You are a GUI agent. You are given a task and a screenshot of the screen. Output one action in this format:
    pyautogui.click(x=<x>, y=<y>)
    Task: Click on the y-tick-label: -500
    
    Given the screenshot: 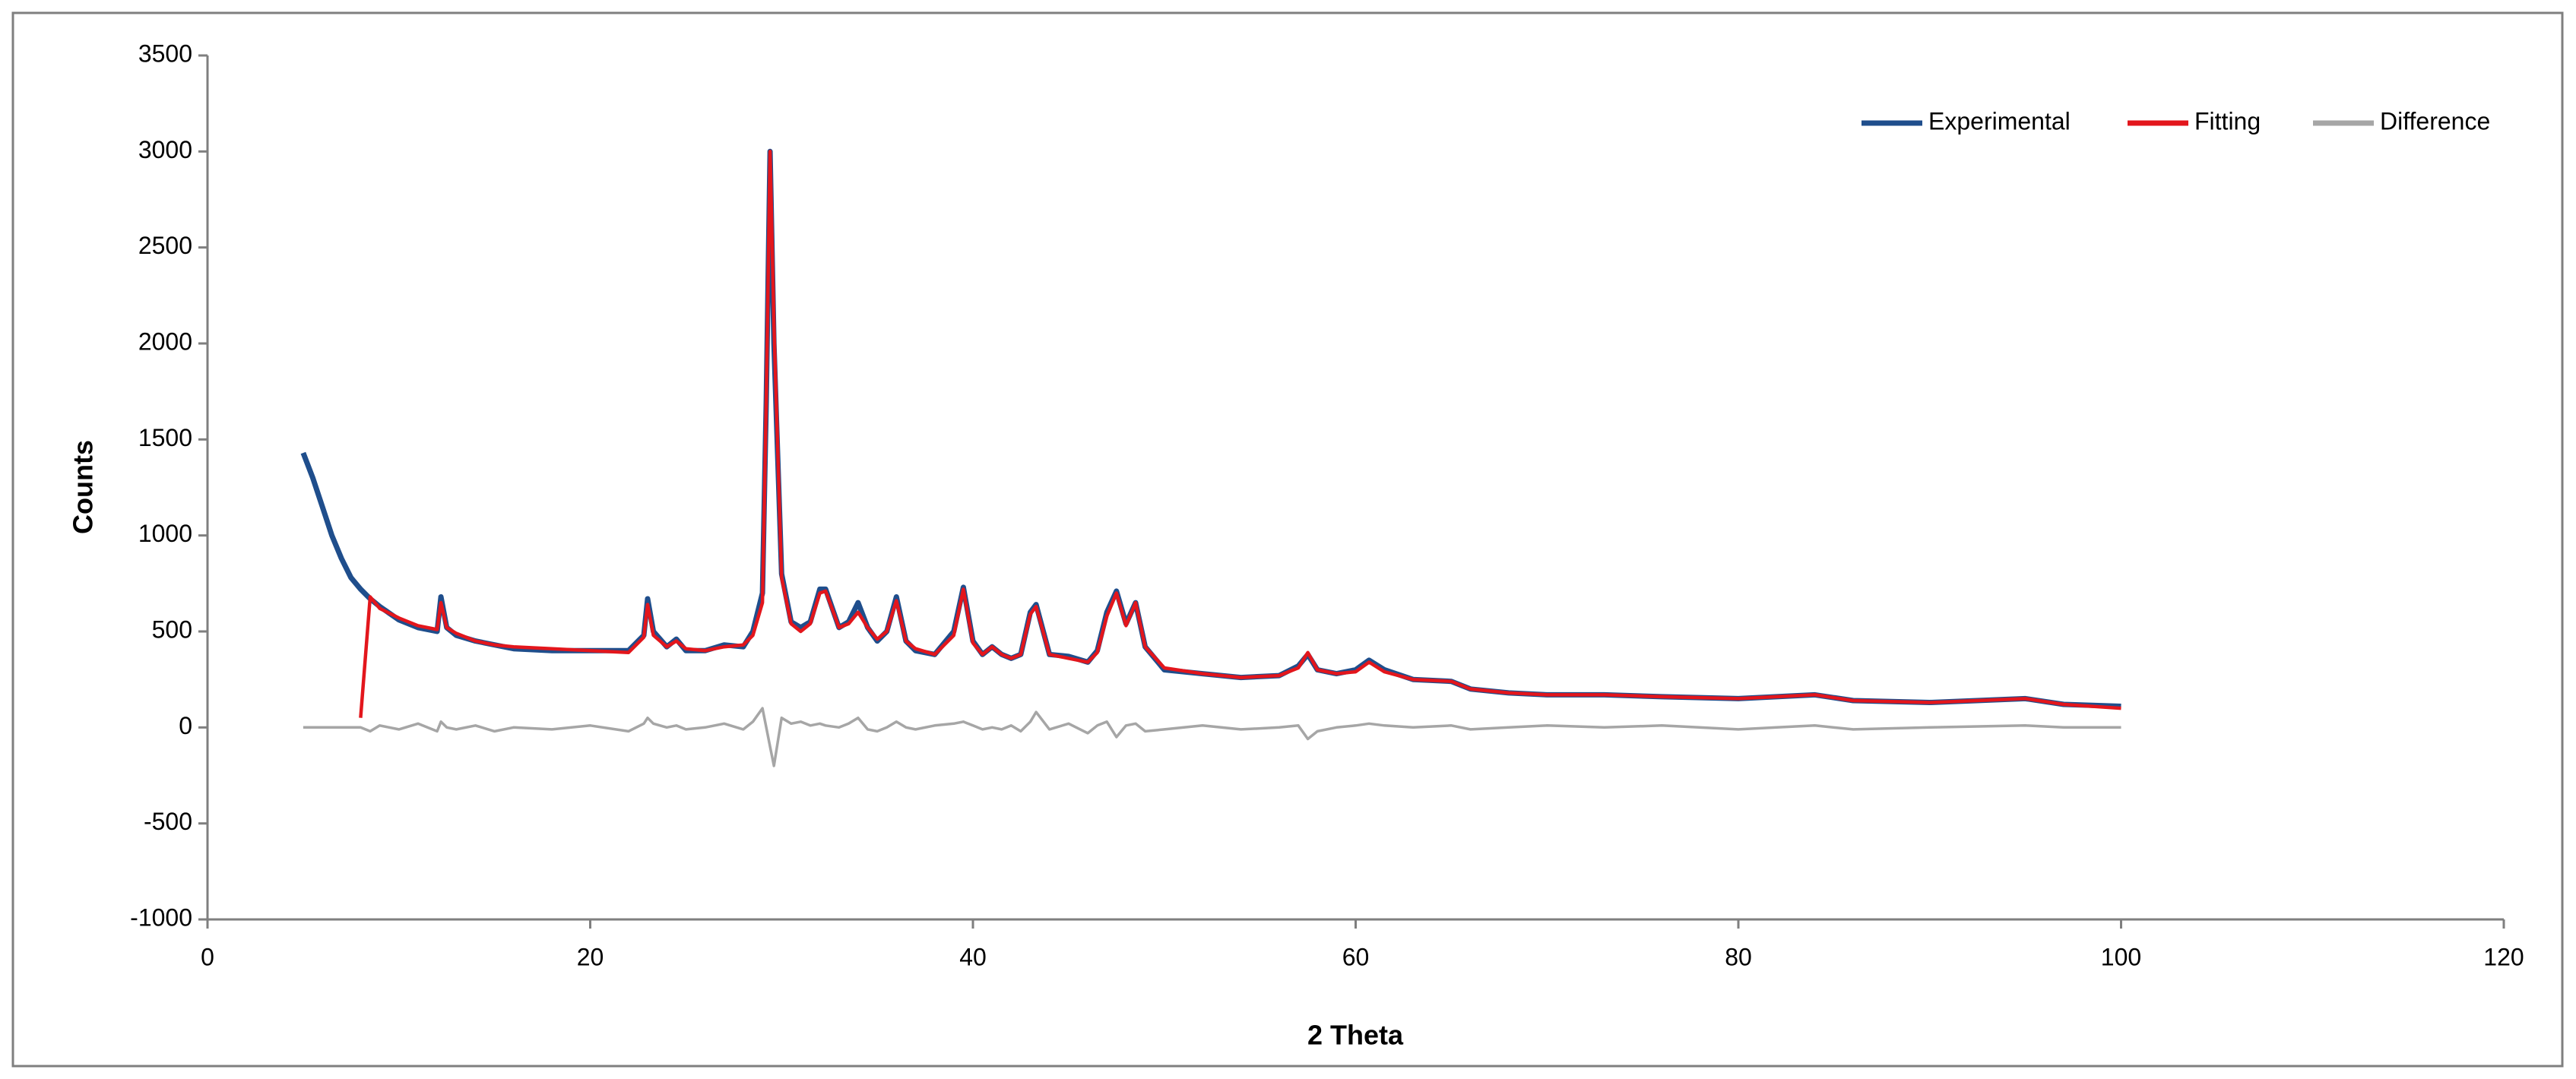 What is the action you would take?
    pyautogui.click(x=168, y=821)
    